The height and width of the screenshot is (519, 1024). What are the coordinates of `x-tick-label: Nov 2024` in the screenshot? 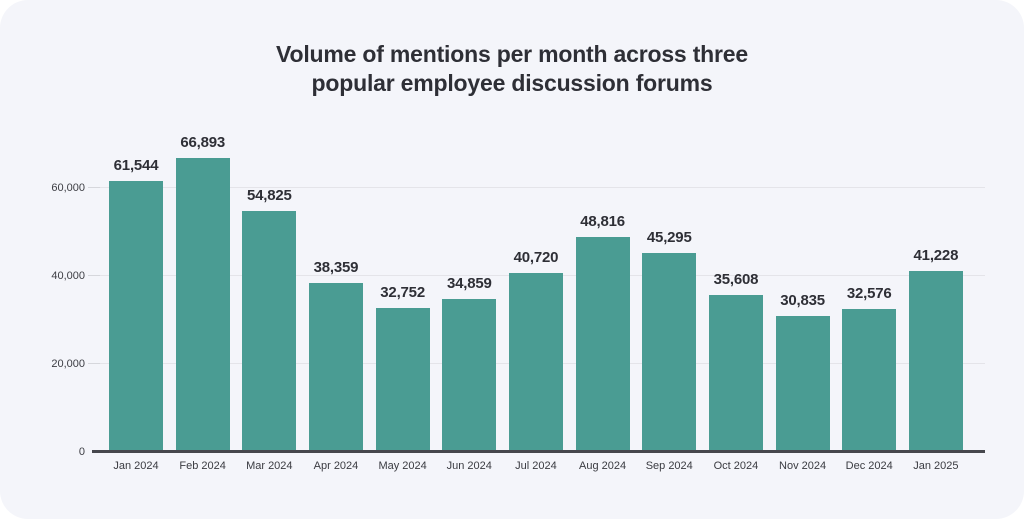 It's located at (803, 466).